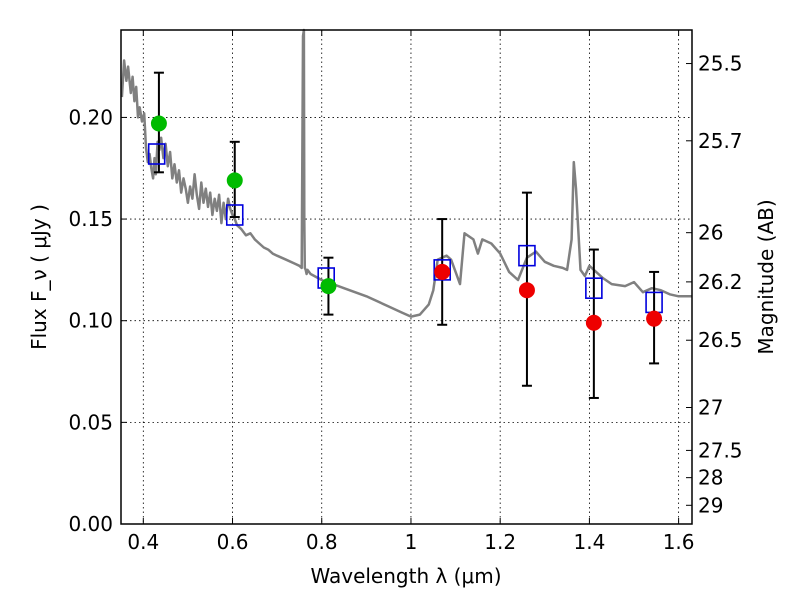 The image size is (800, 600). Describe the element at coordinates (39, 277) in the screenshot. I see `y-axis-title: Flux F_ν ( μJy )` at that location.